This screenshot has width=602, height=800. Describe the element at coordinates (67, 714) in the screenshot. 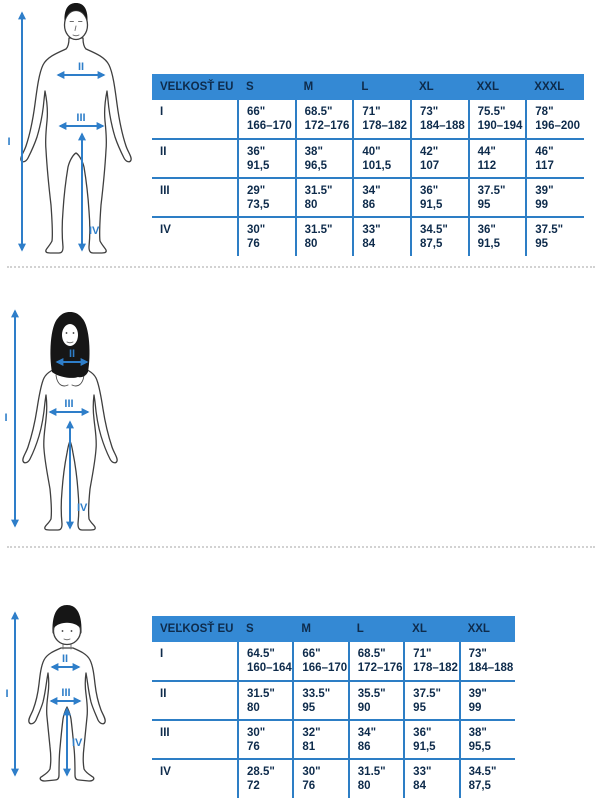

I see `child-body-outline` at that location.